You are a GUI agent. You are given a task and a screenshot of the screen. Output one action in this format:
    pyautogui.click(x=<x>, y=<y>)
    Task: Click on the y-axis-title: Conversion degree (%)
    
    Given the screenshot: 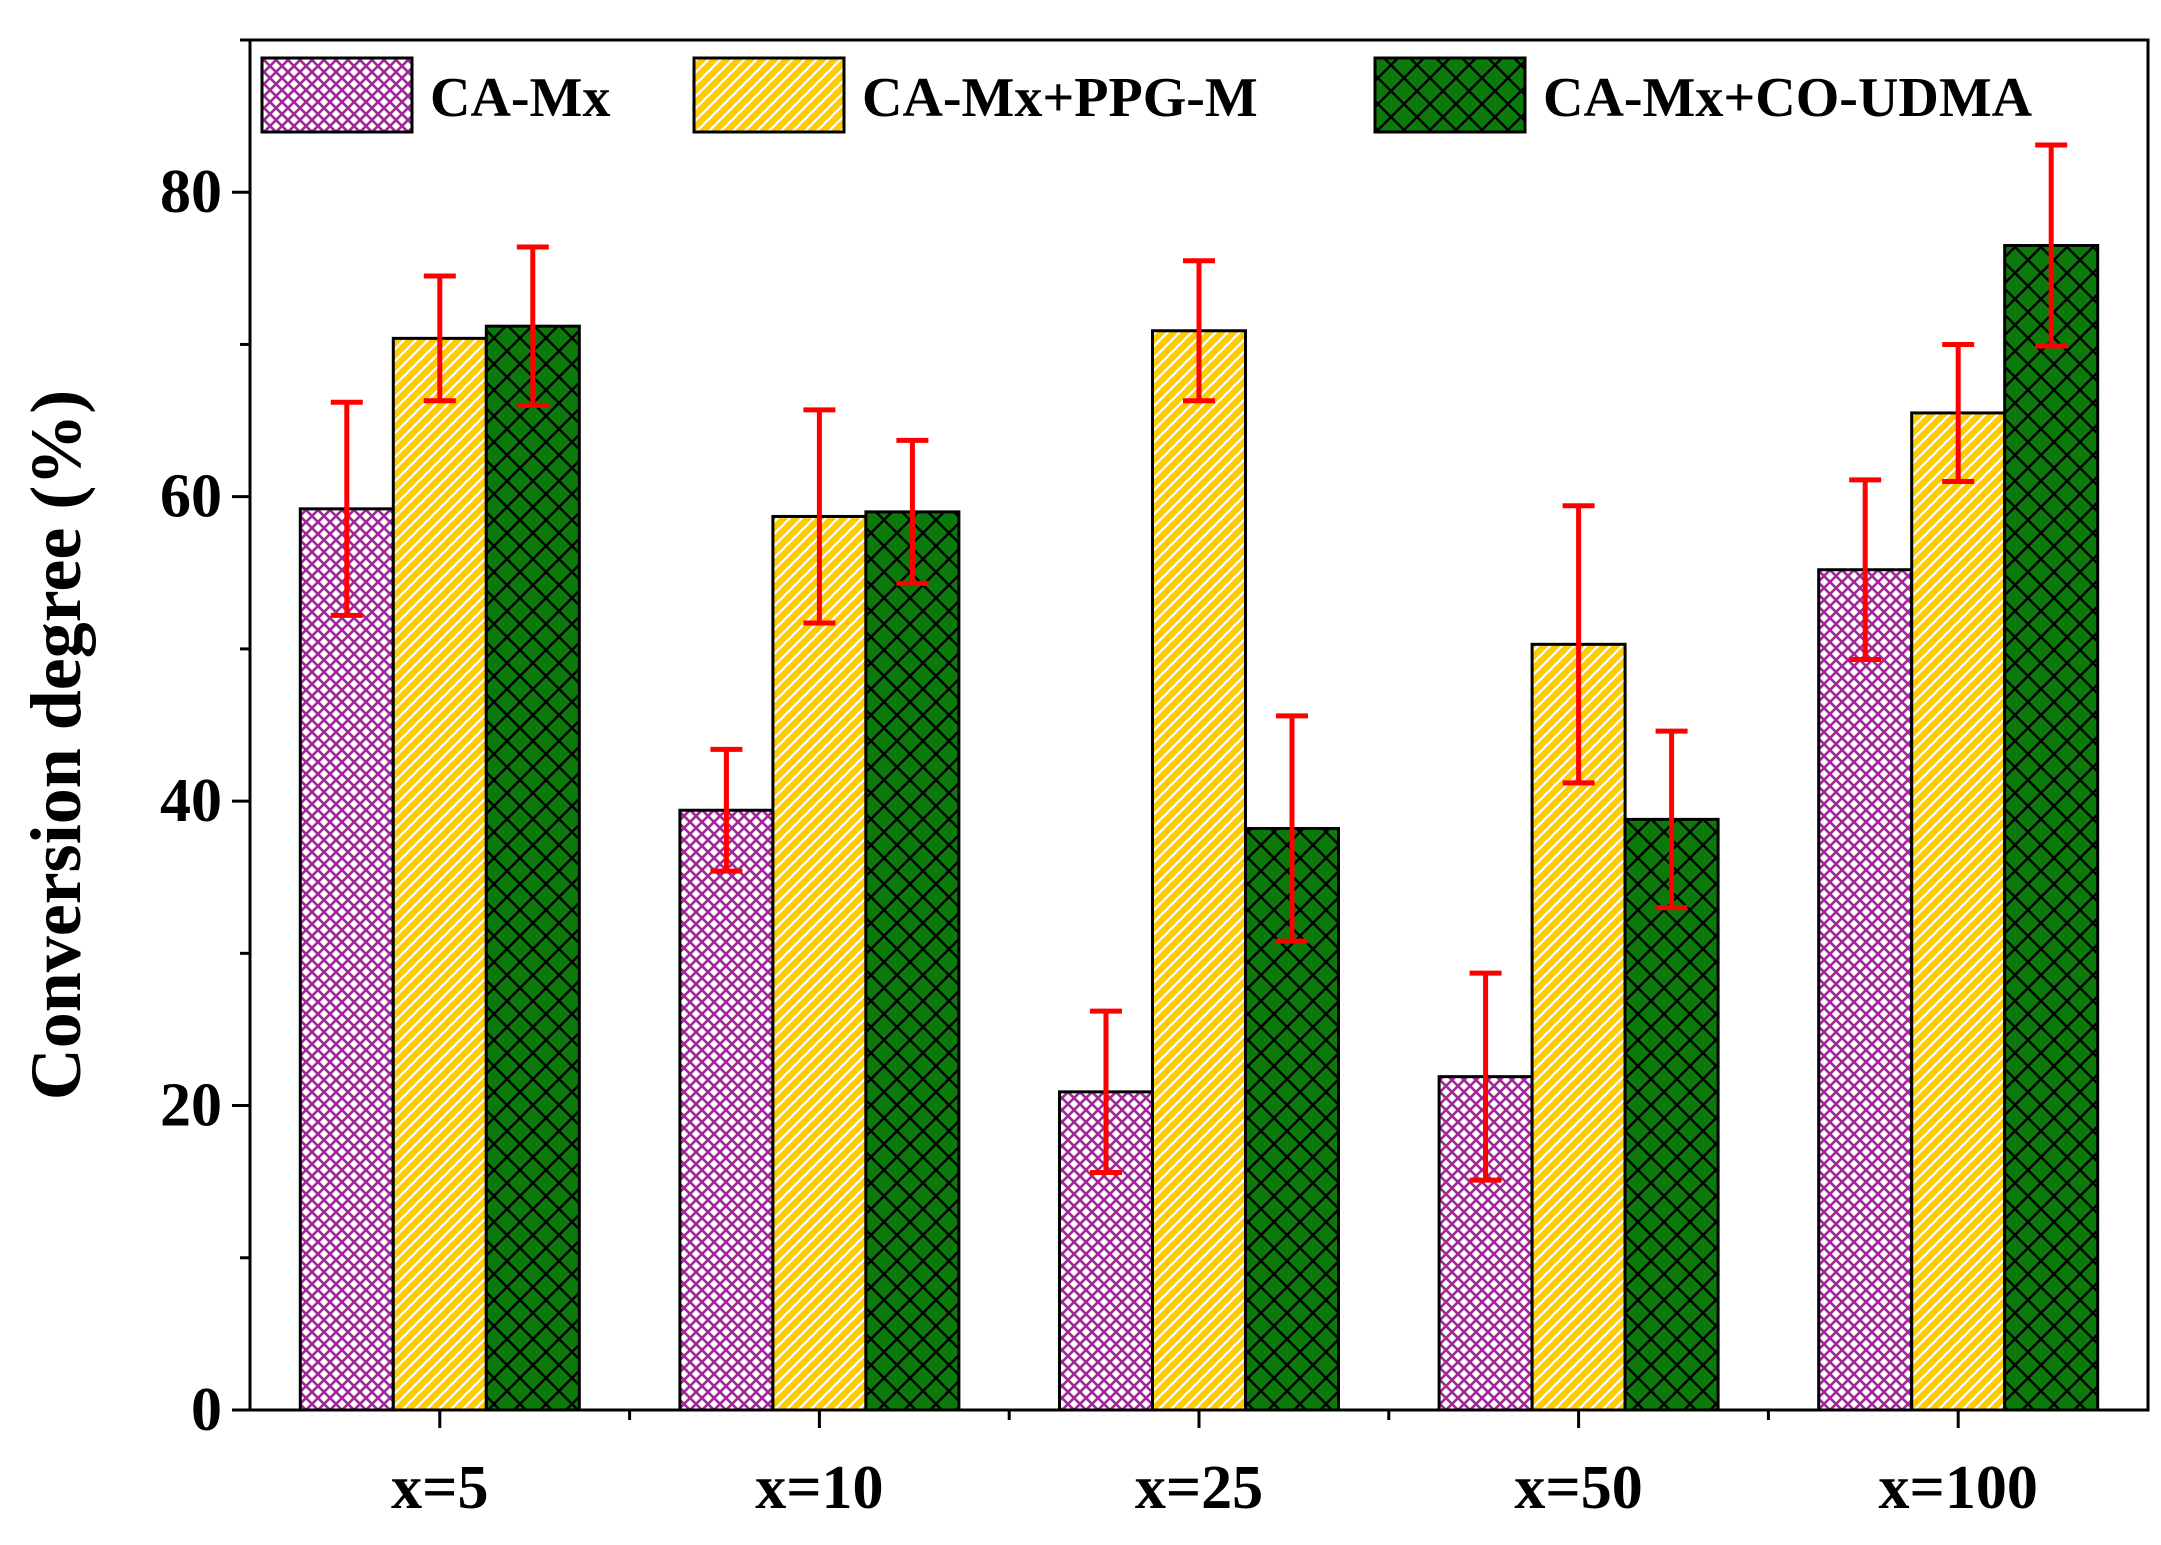 What is the action you would take?
    pyautogui.click(x=56, y=745)
    